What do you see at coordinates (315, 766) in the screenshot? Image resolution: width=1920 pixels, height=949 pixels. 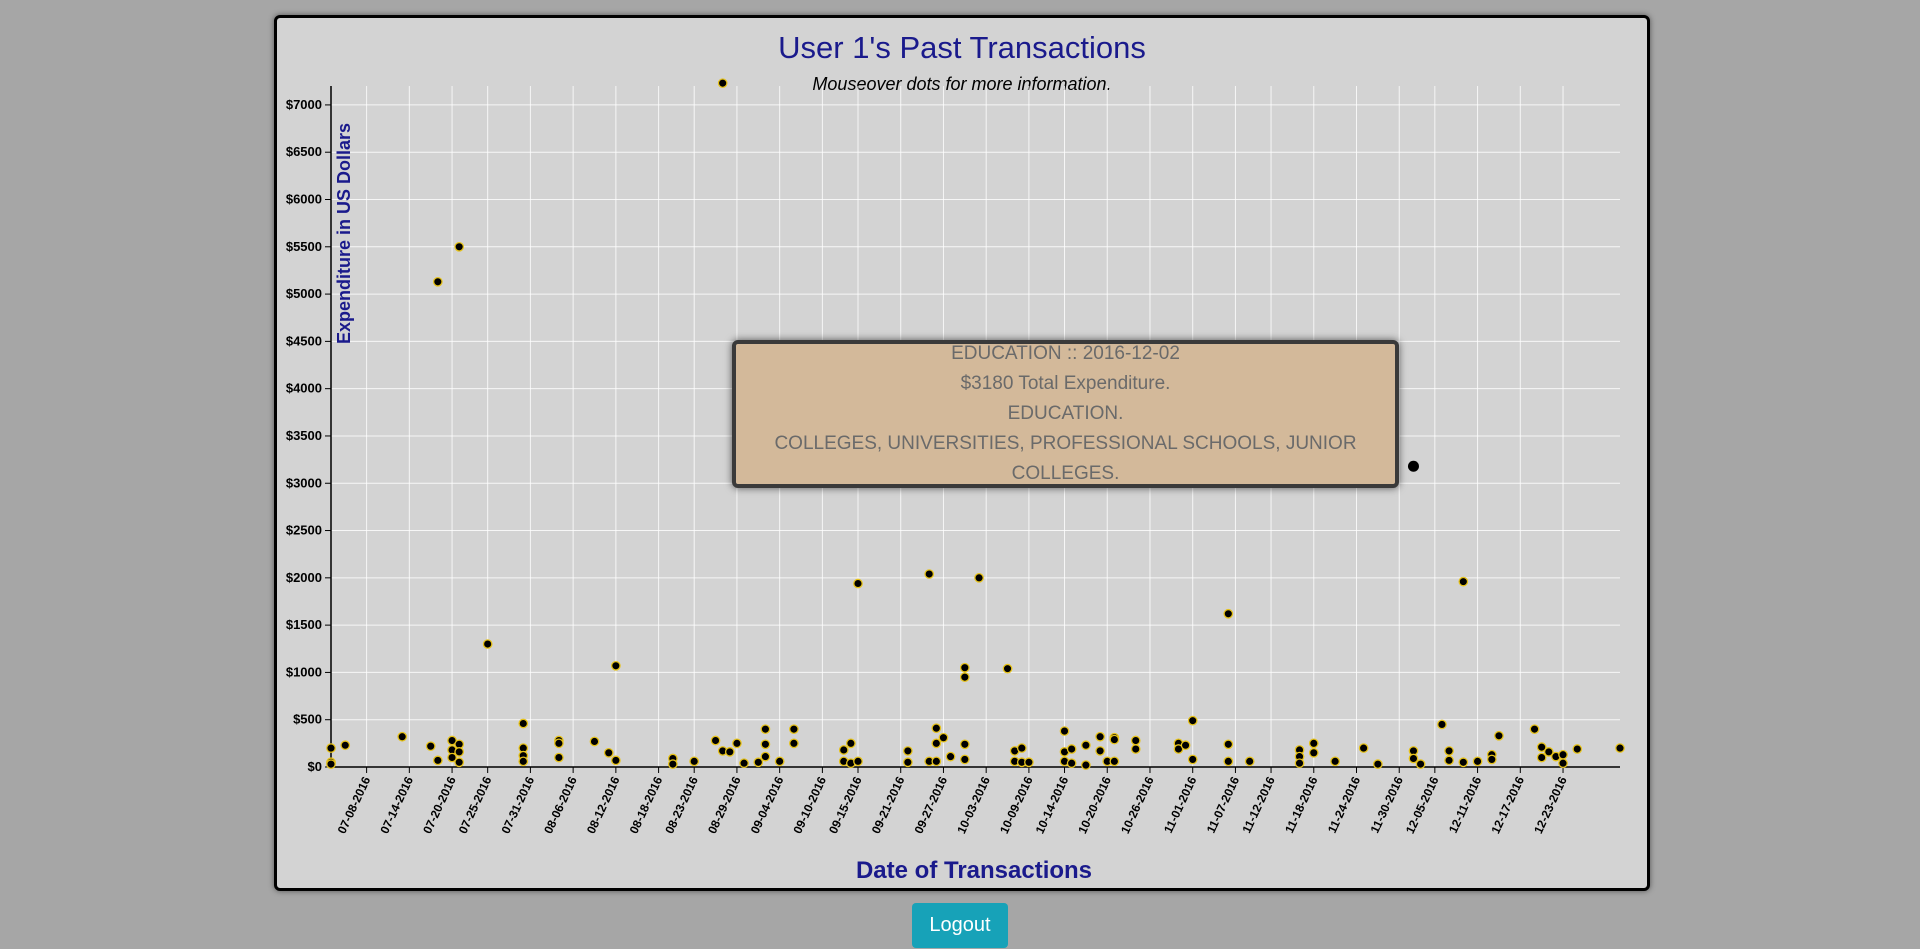 I see `y-tick-label: $0` at bounding box center [315, 766].